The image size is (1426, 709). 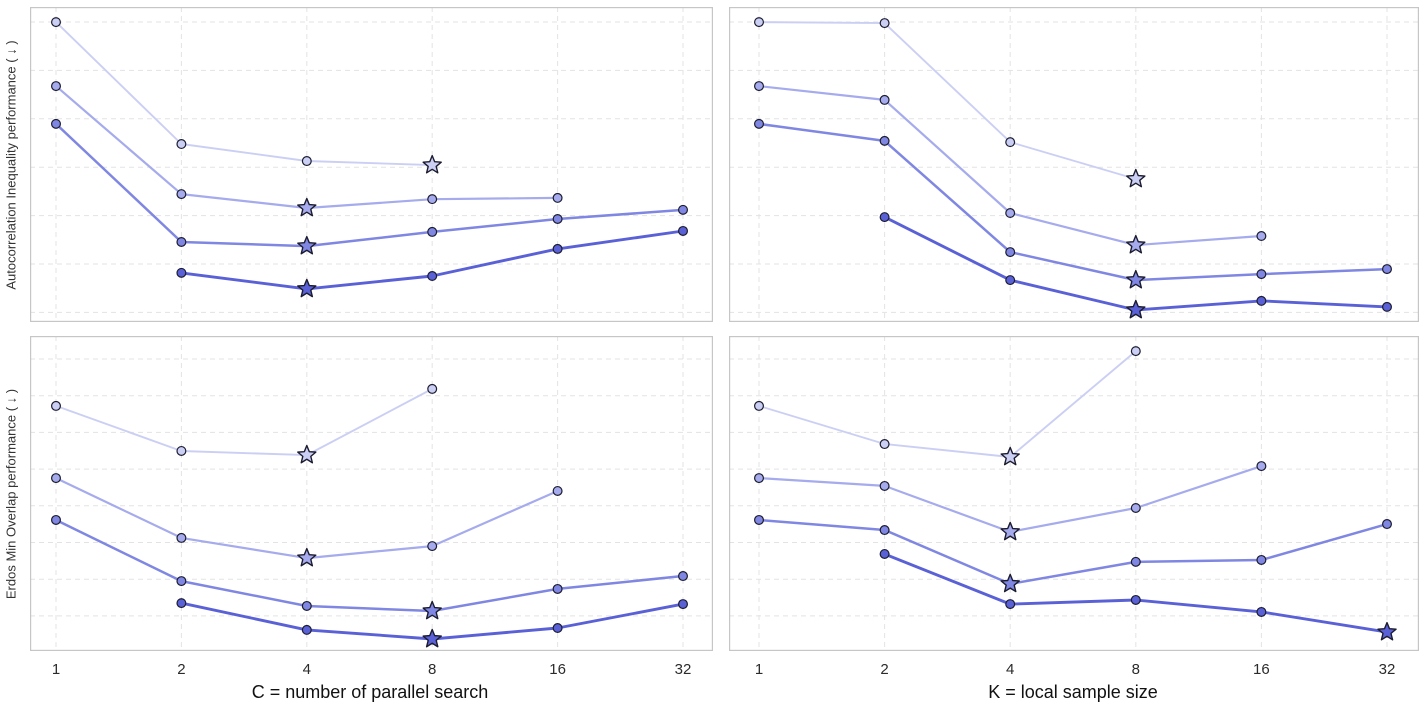 What do you see at coordinates (370, 692) in the screenshot?
I see `x-axis-label-parallel-search: C = number of parallel search` at bounding box center [370, 692].